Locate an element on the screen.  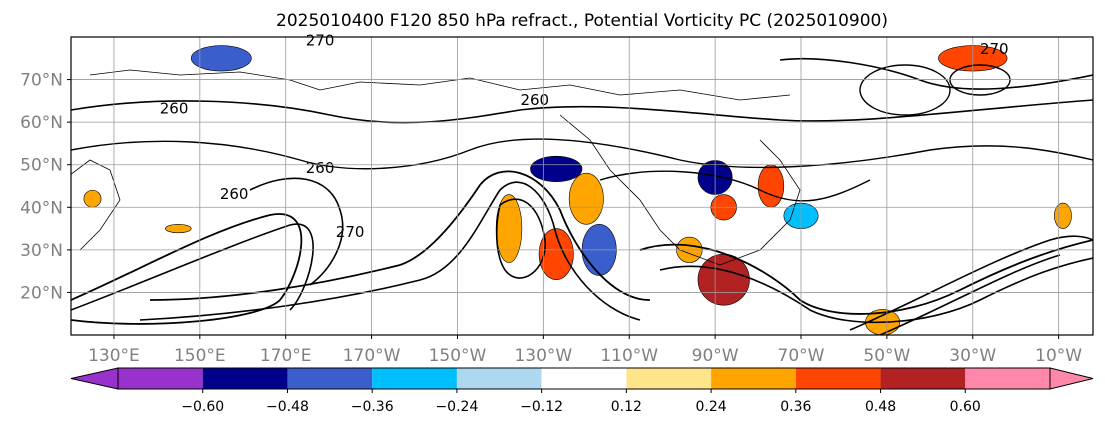
lat-tick-label: 30°N is located at coordinates (41, 251).